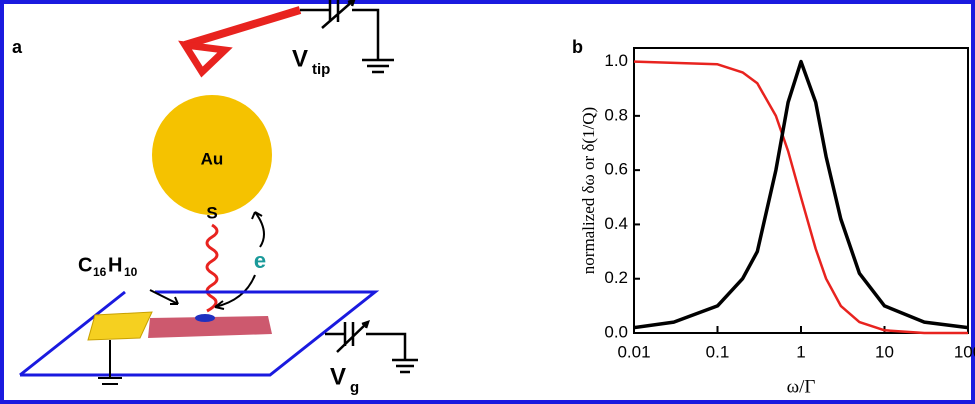  I want to click on tip-circuit, so click(347, 41).